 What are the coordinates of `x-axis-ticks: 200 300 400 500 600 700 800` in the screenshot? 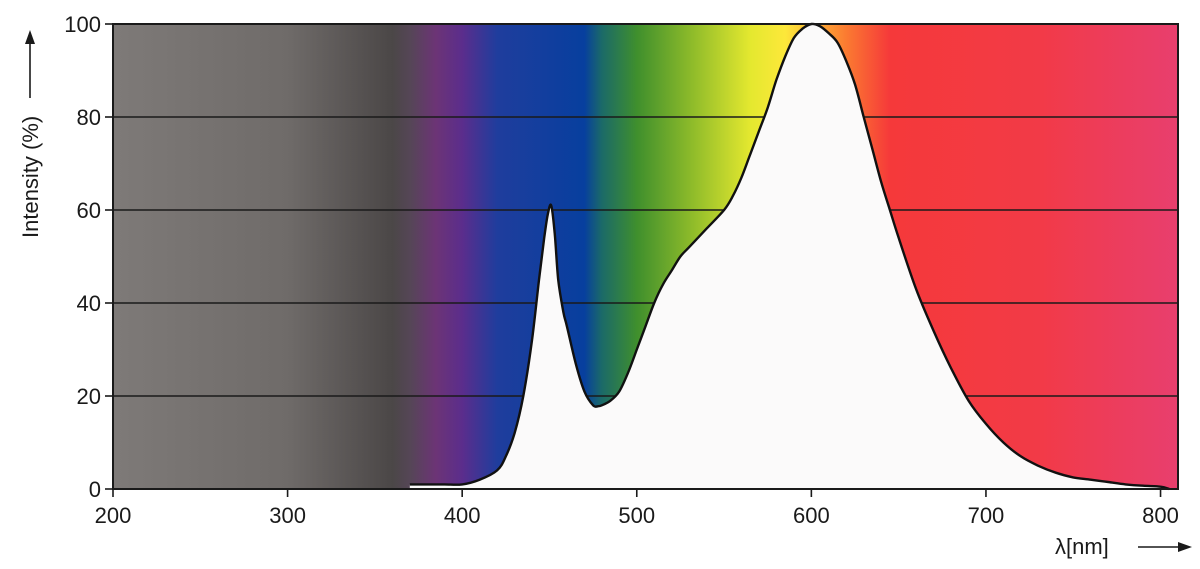 It's located at (637, 508).